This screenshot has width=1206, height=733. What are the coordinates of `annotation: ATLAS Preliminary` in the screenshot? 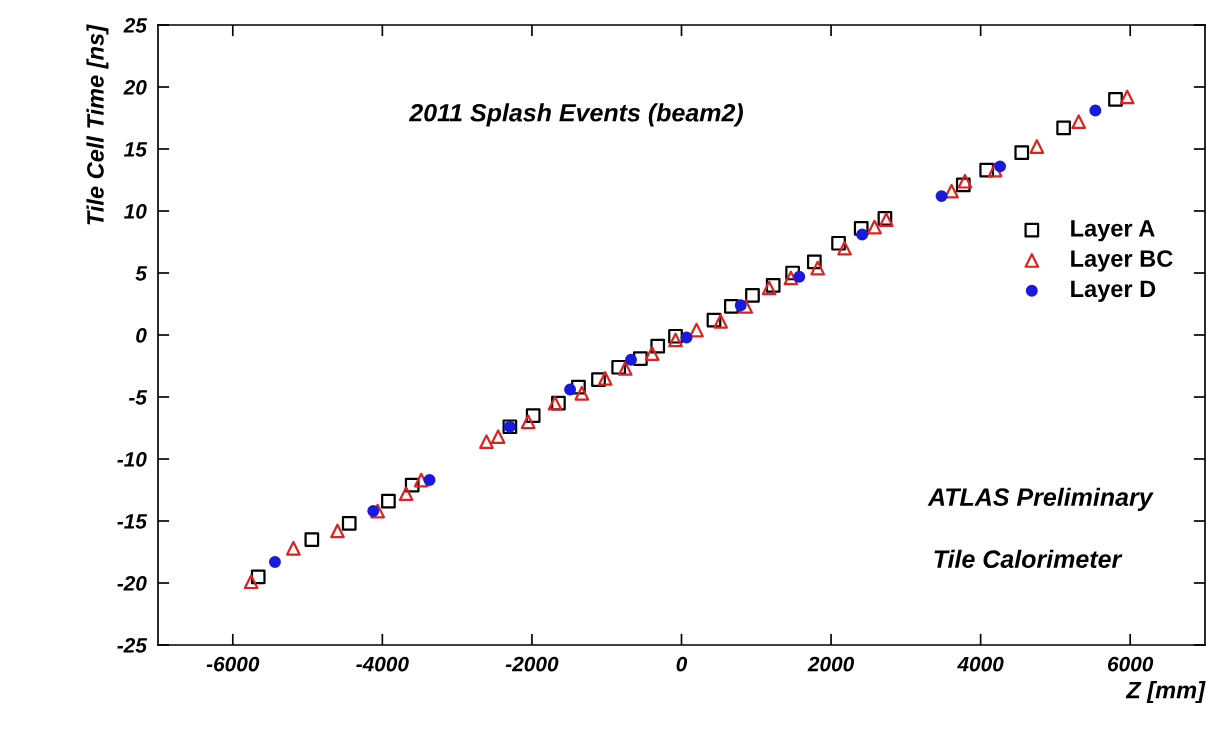 It's located at (1040, 499).